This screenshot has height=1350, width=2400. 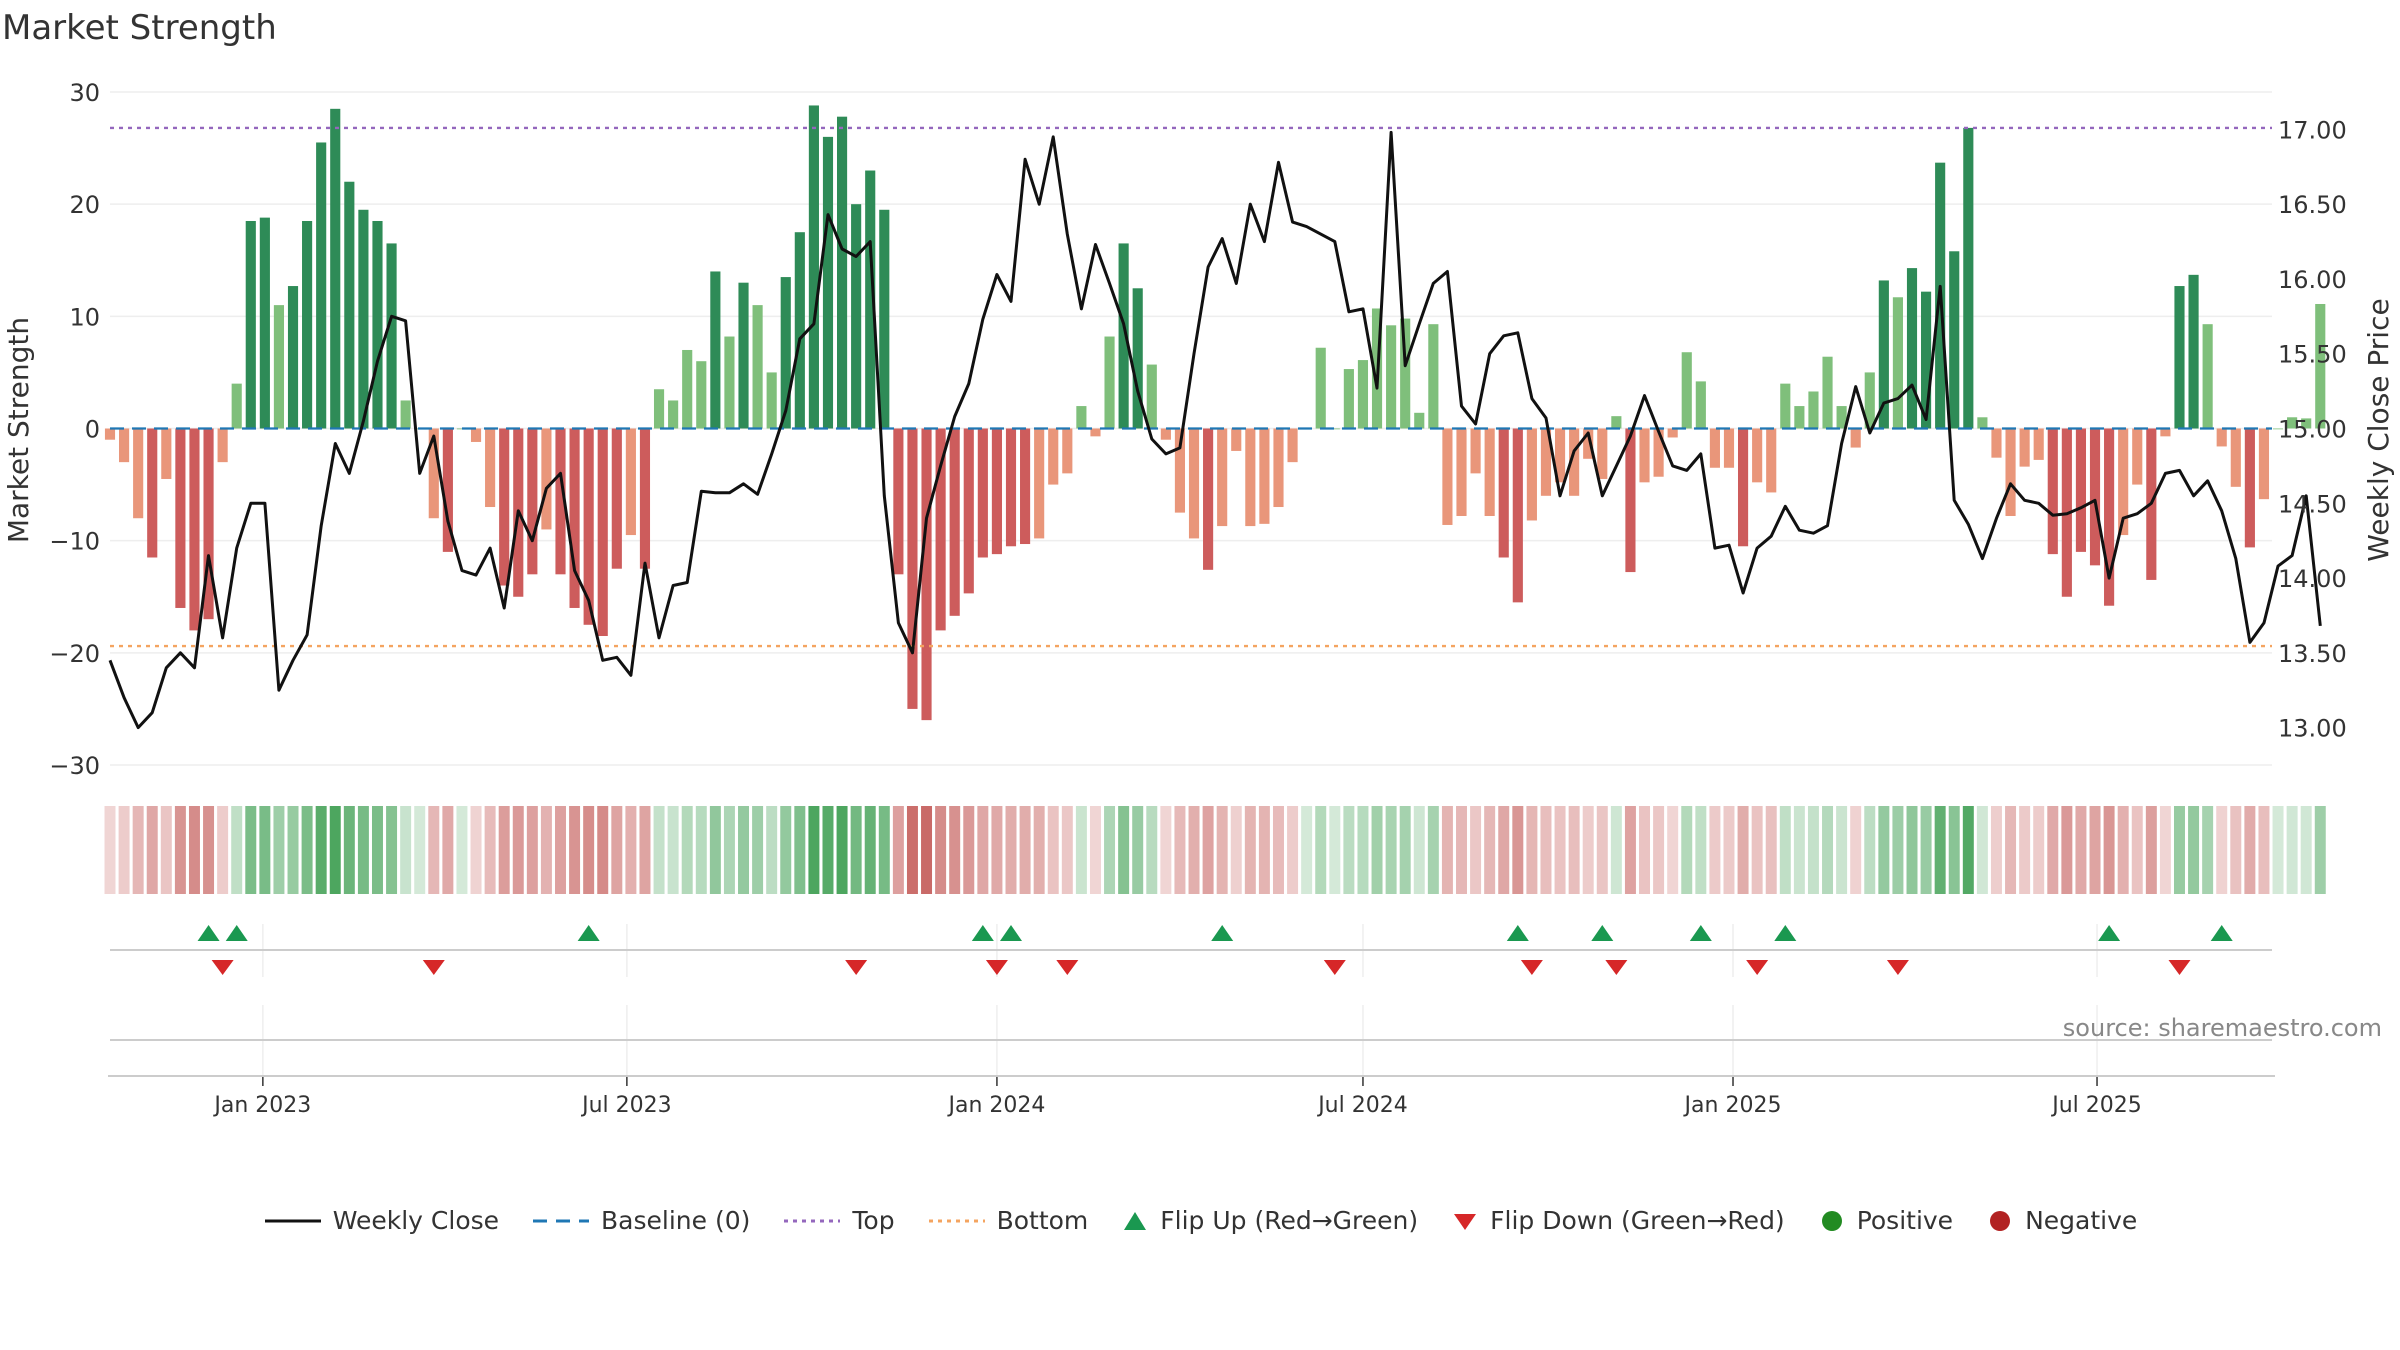 I want to click on y2-tick-label: 15.00, so click(x=2312, y=430).